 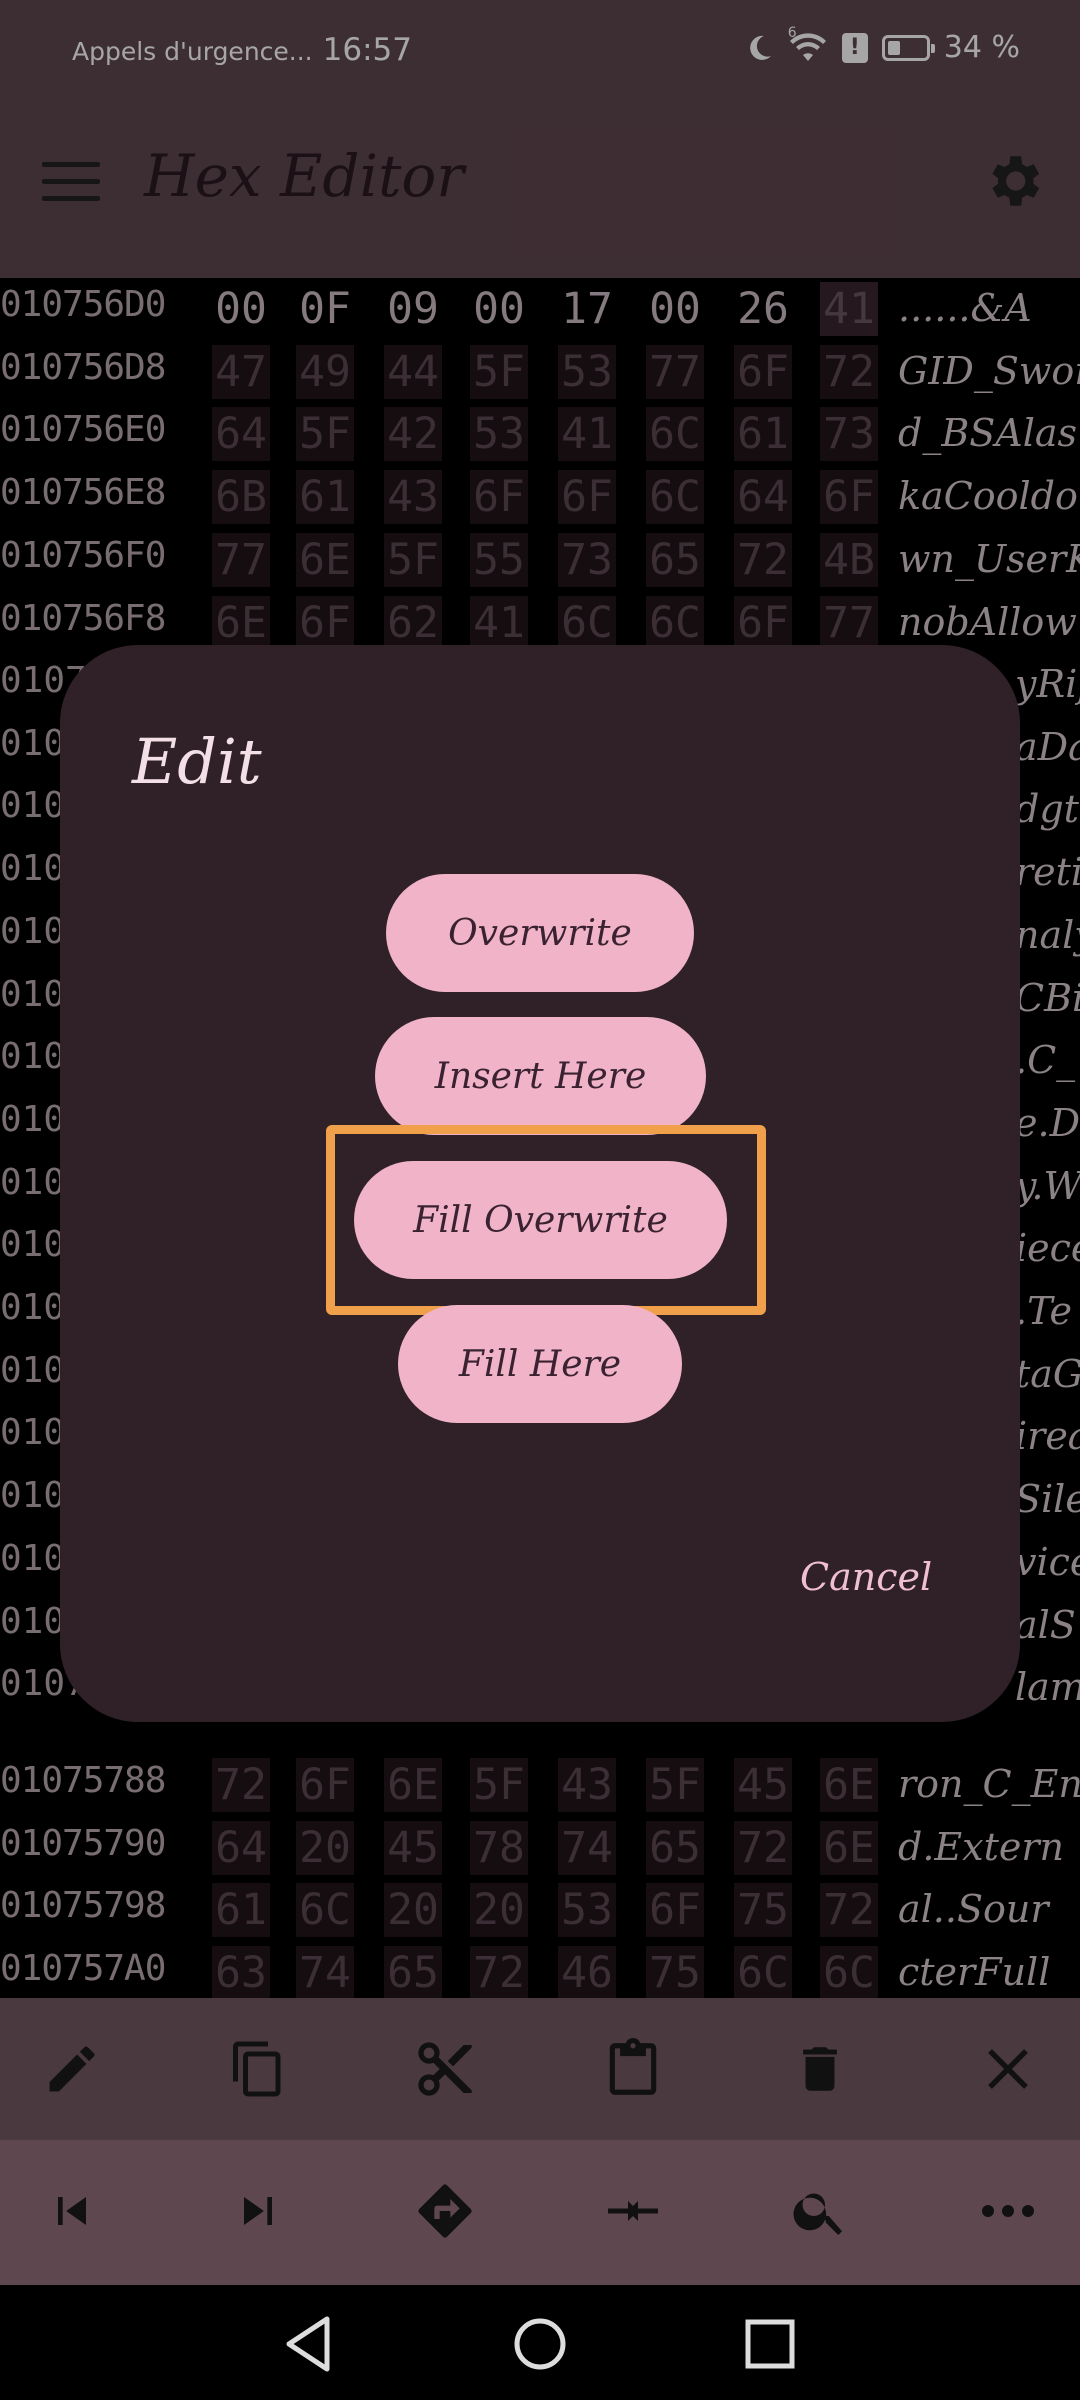 What do you see at coordinates (820, 2069) in the screenshot?
I see `trash-icon` at bounding box center [820, 2069].